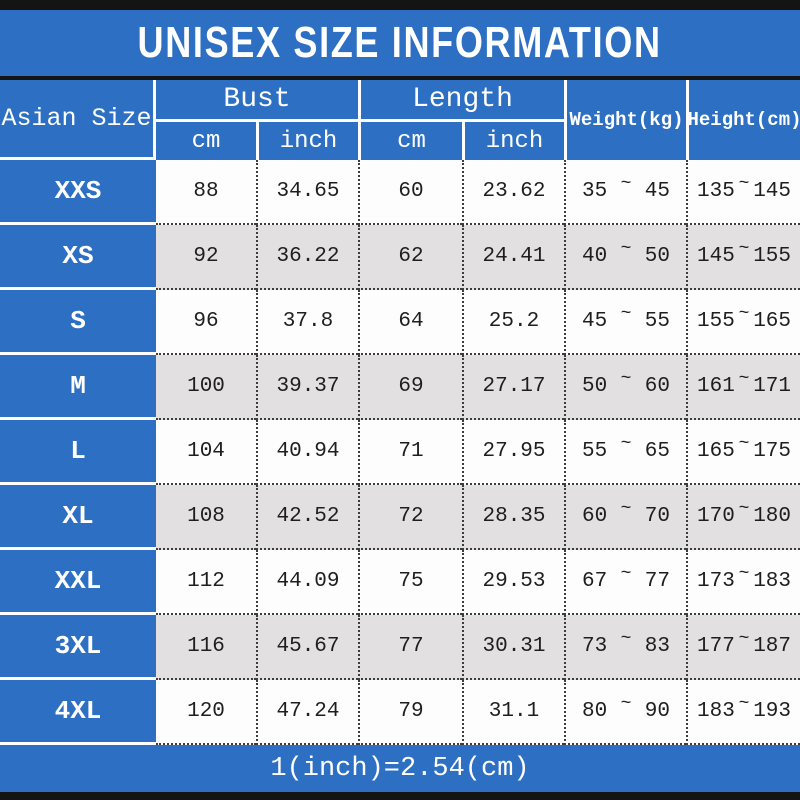  I want to click on length-inch-value: 24.41, so click(513, 257).